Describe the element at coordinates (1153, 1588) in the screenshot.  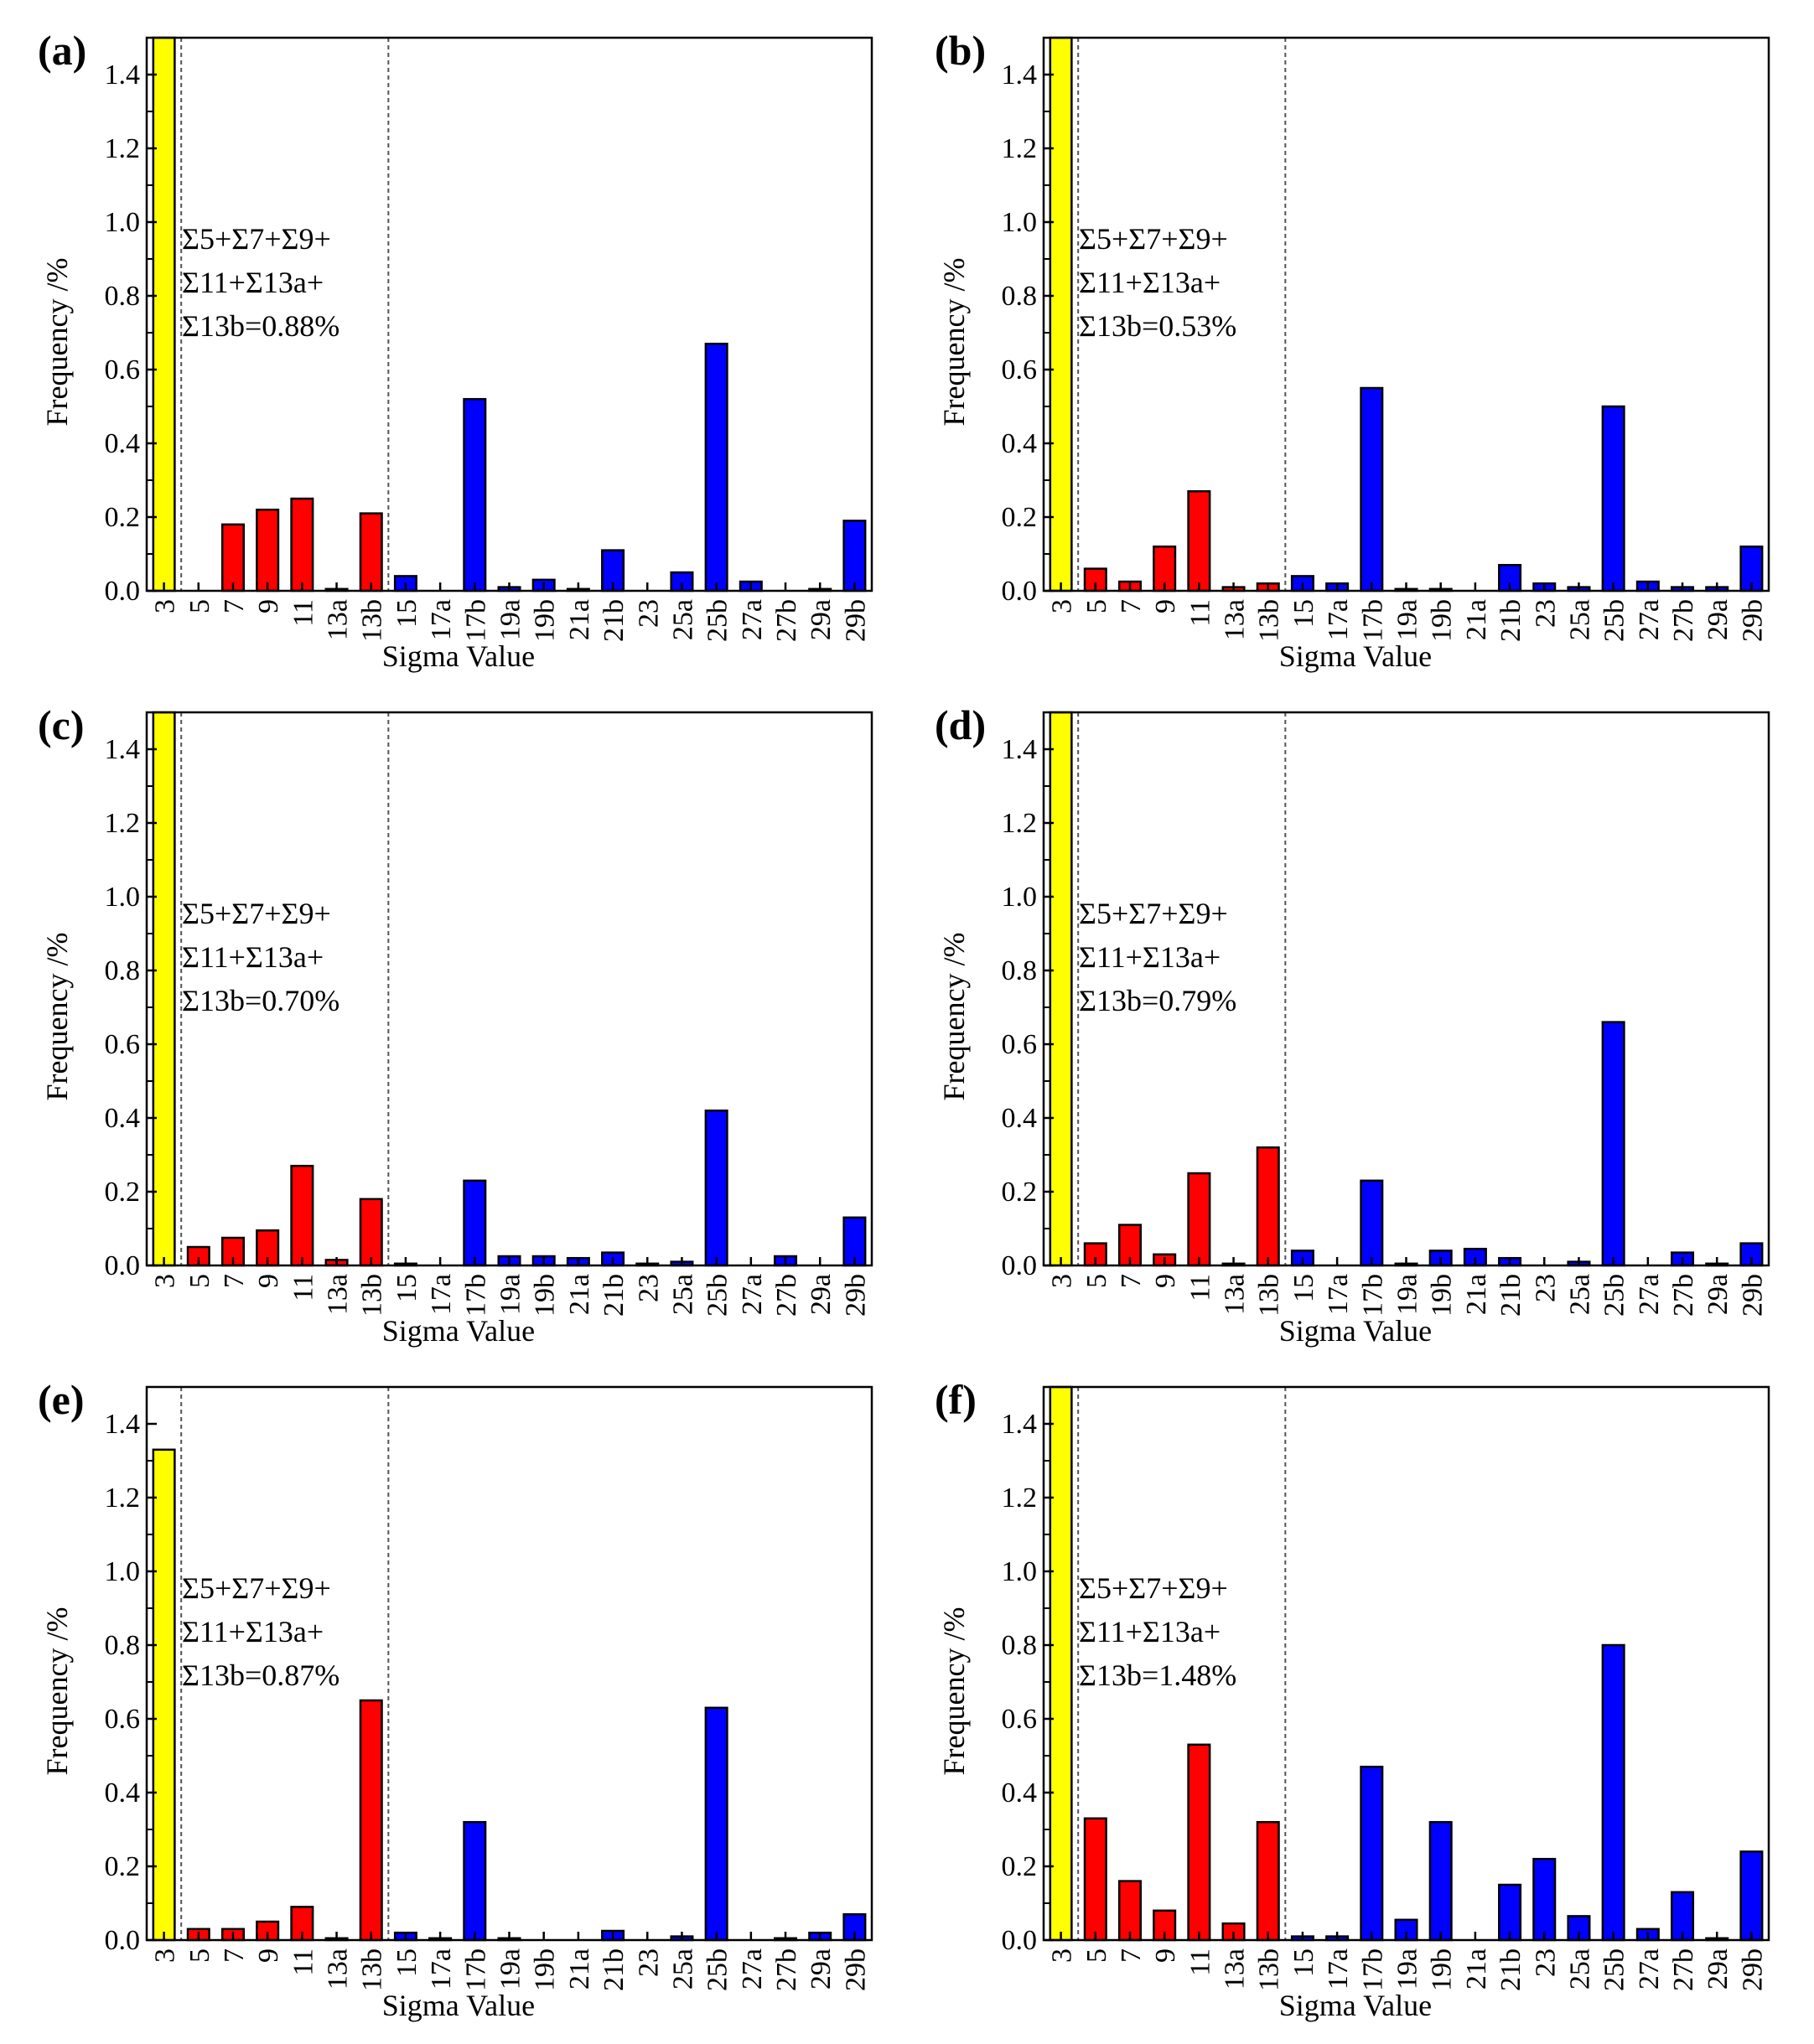
I see `sum-annotation-line: Σ5+Σ7+Σ9+` at that location.